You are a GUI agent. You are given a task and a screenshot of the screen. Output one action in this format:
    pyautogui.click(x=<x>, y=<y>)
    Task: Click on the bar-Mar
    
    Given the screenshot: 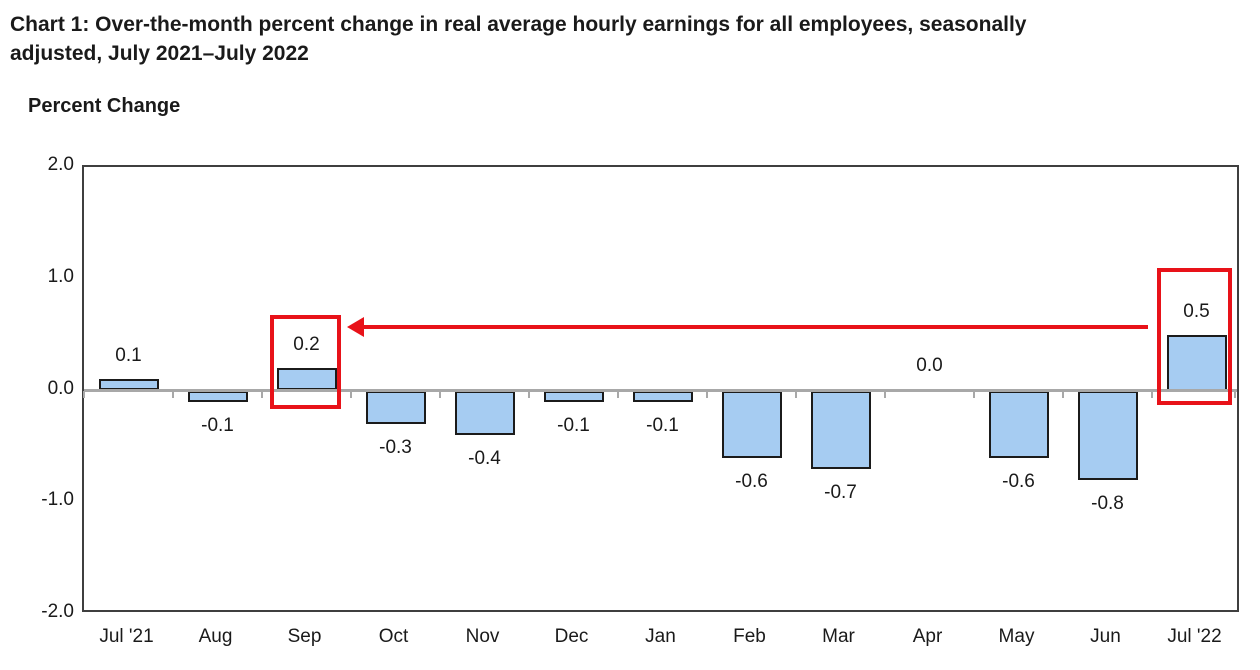 What is the action you would take?
    pyautogui.click(x=840, y=429)
    